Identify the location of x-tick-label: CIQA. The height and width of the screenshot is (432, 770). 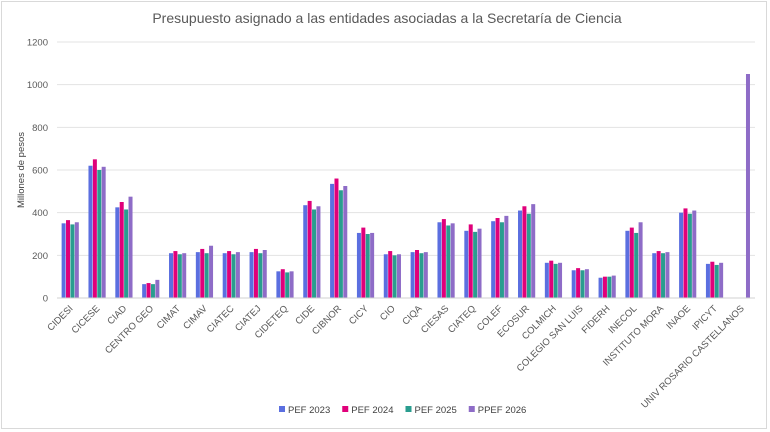
(412, 315).